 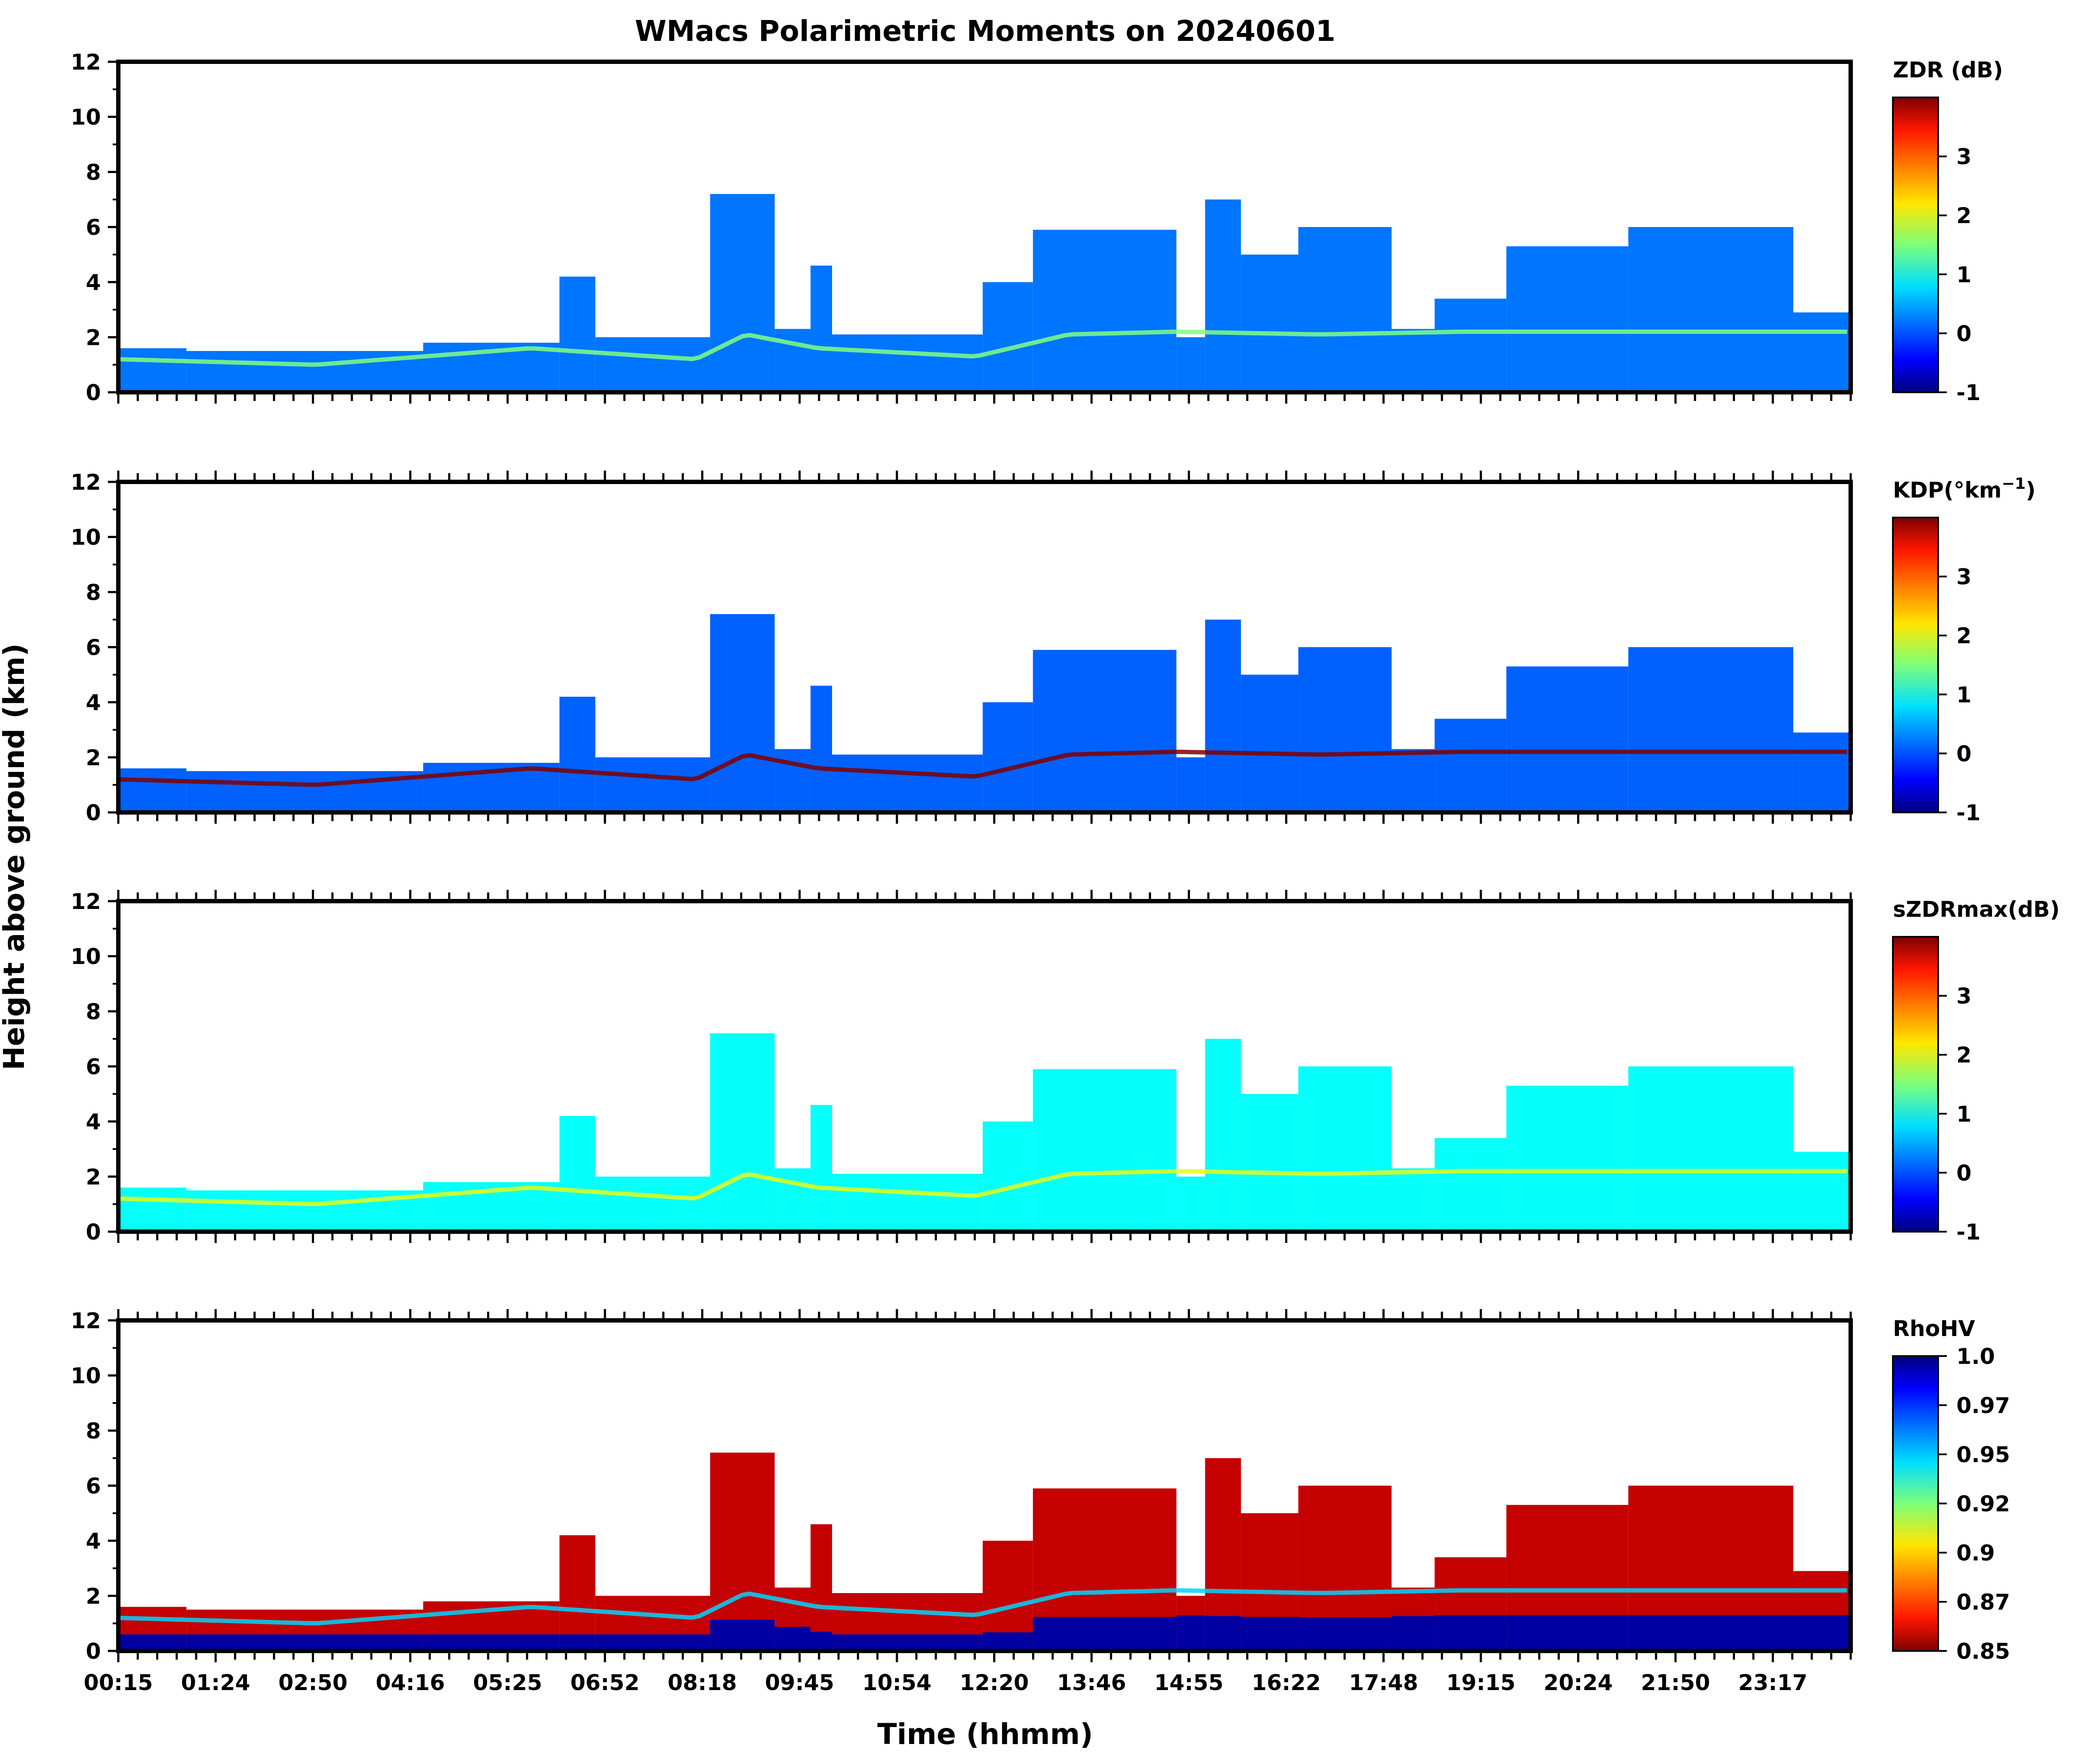 What do you see at coordinates (93, 1486) in the screenshot?
I see `y-tick-label: 6` at bounding box center [93, 1486].